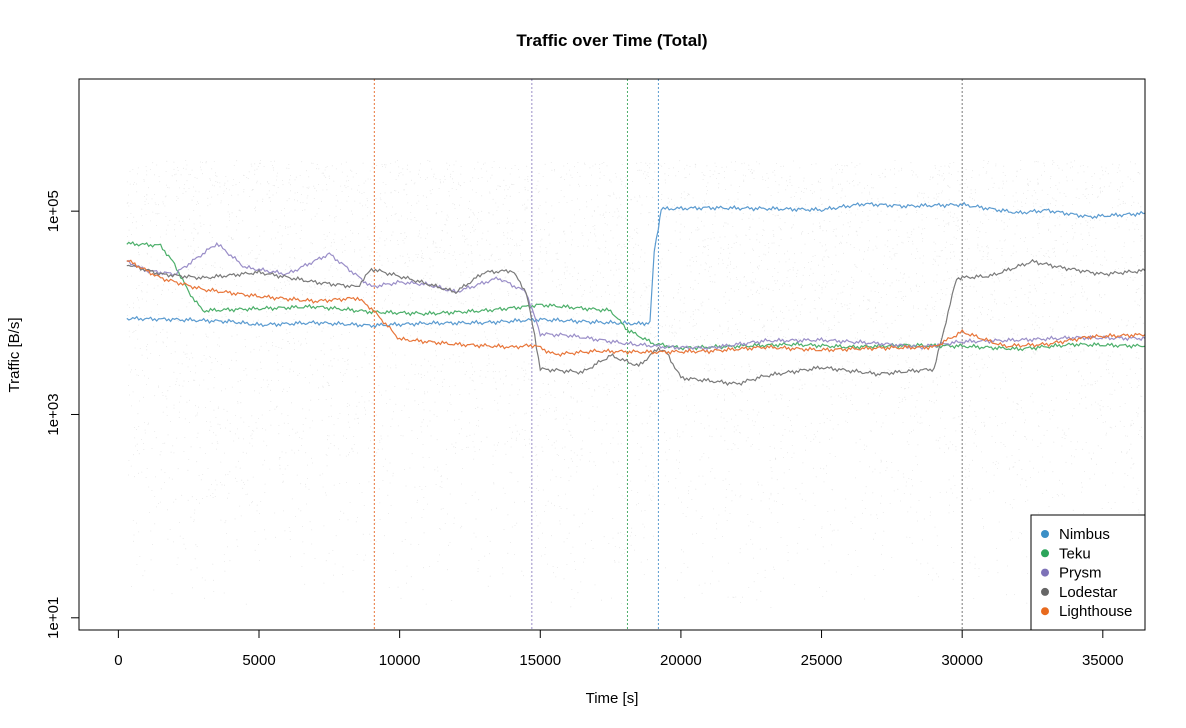 This screenshot has width=1186, height=728. Describe the element at coordinates (611, 40) in the screenshot. I see `chart-title: Traffic over Time (Total)` at that location.